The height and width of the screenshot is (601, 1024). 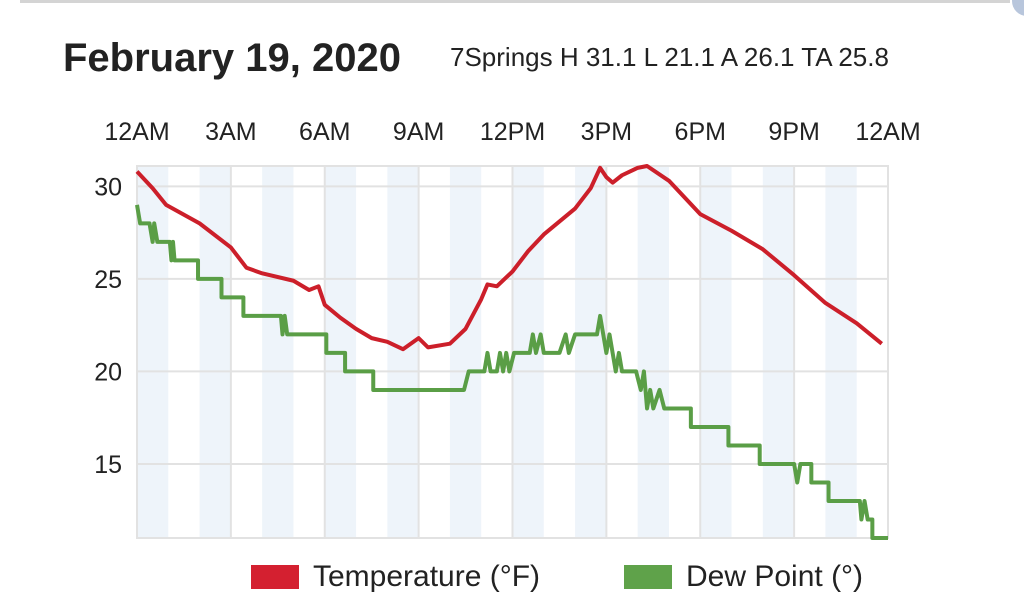 What do you see at coordinates (324, 132) in the screenshot?
I see `x-tick-label: 6AM` at bounding box center [324, 132].